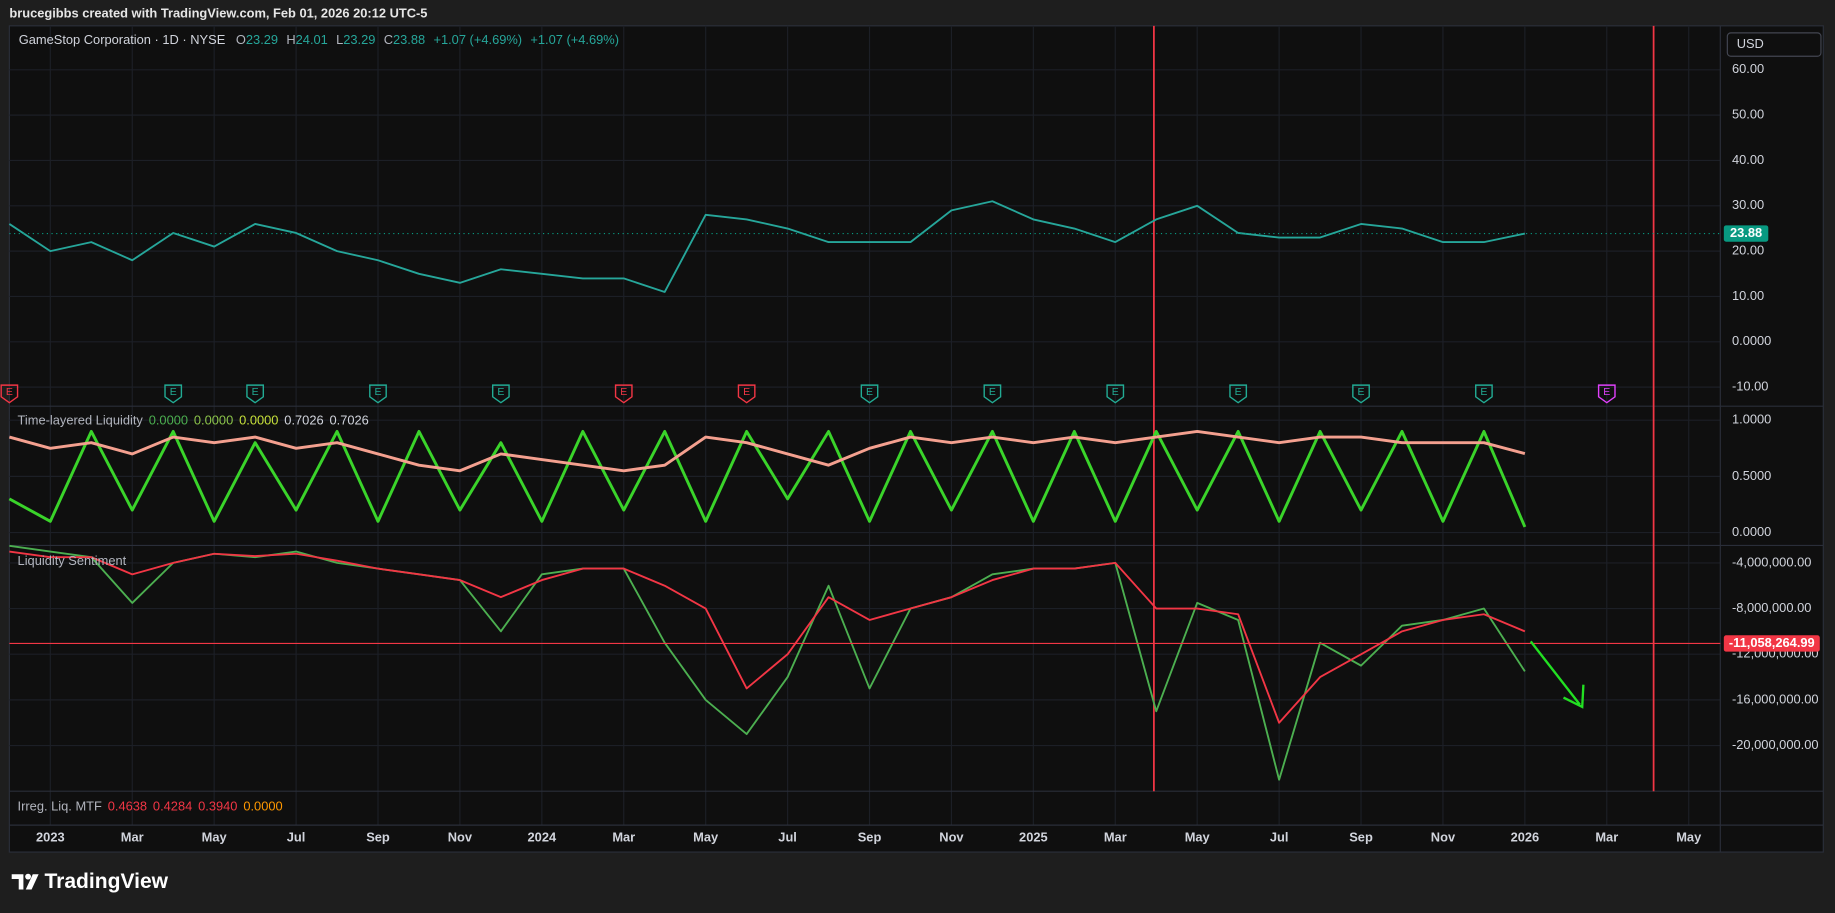 This screenshot has height=913, width=1835. Describe the element at coordinates (127, 806) in the screenshot. I see `legend-value: 0.4638` at that location.